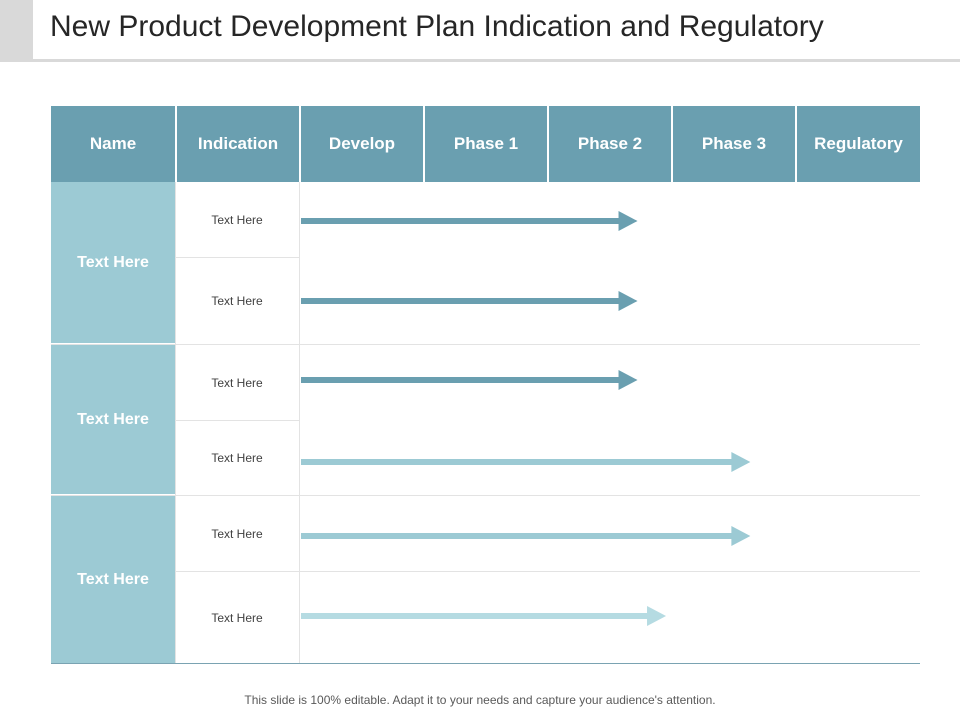 This screenshot has height=720, width=960. Describe the element at coordinates (237, 219) in the screenshot. I see `indication-row-1: Text Here` at that location.